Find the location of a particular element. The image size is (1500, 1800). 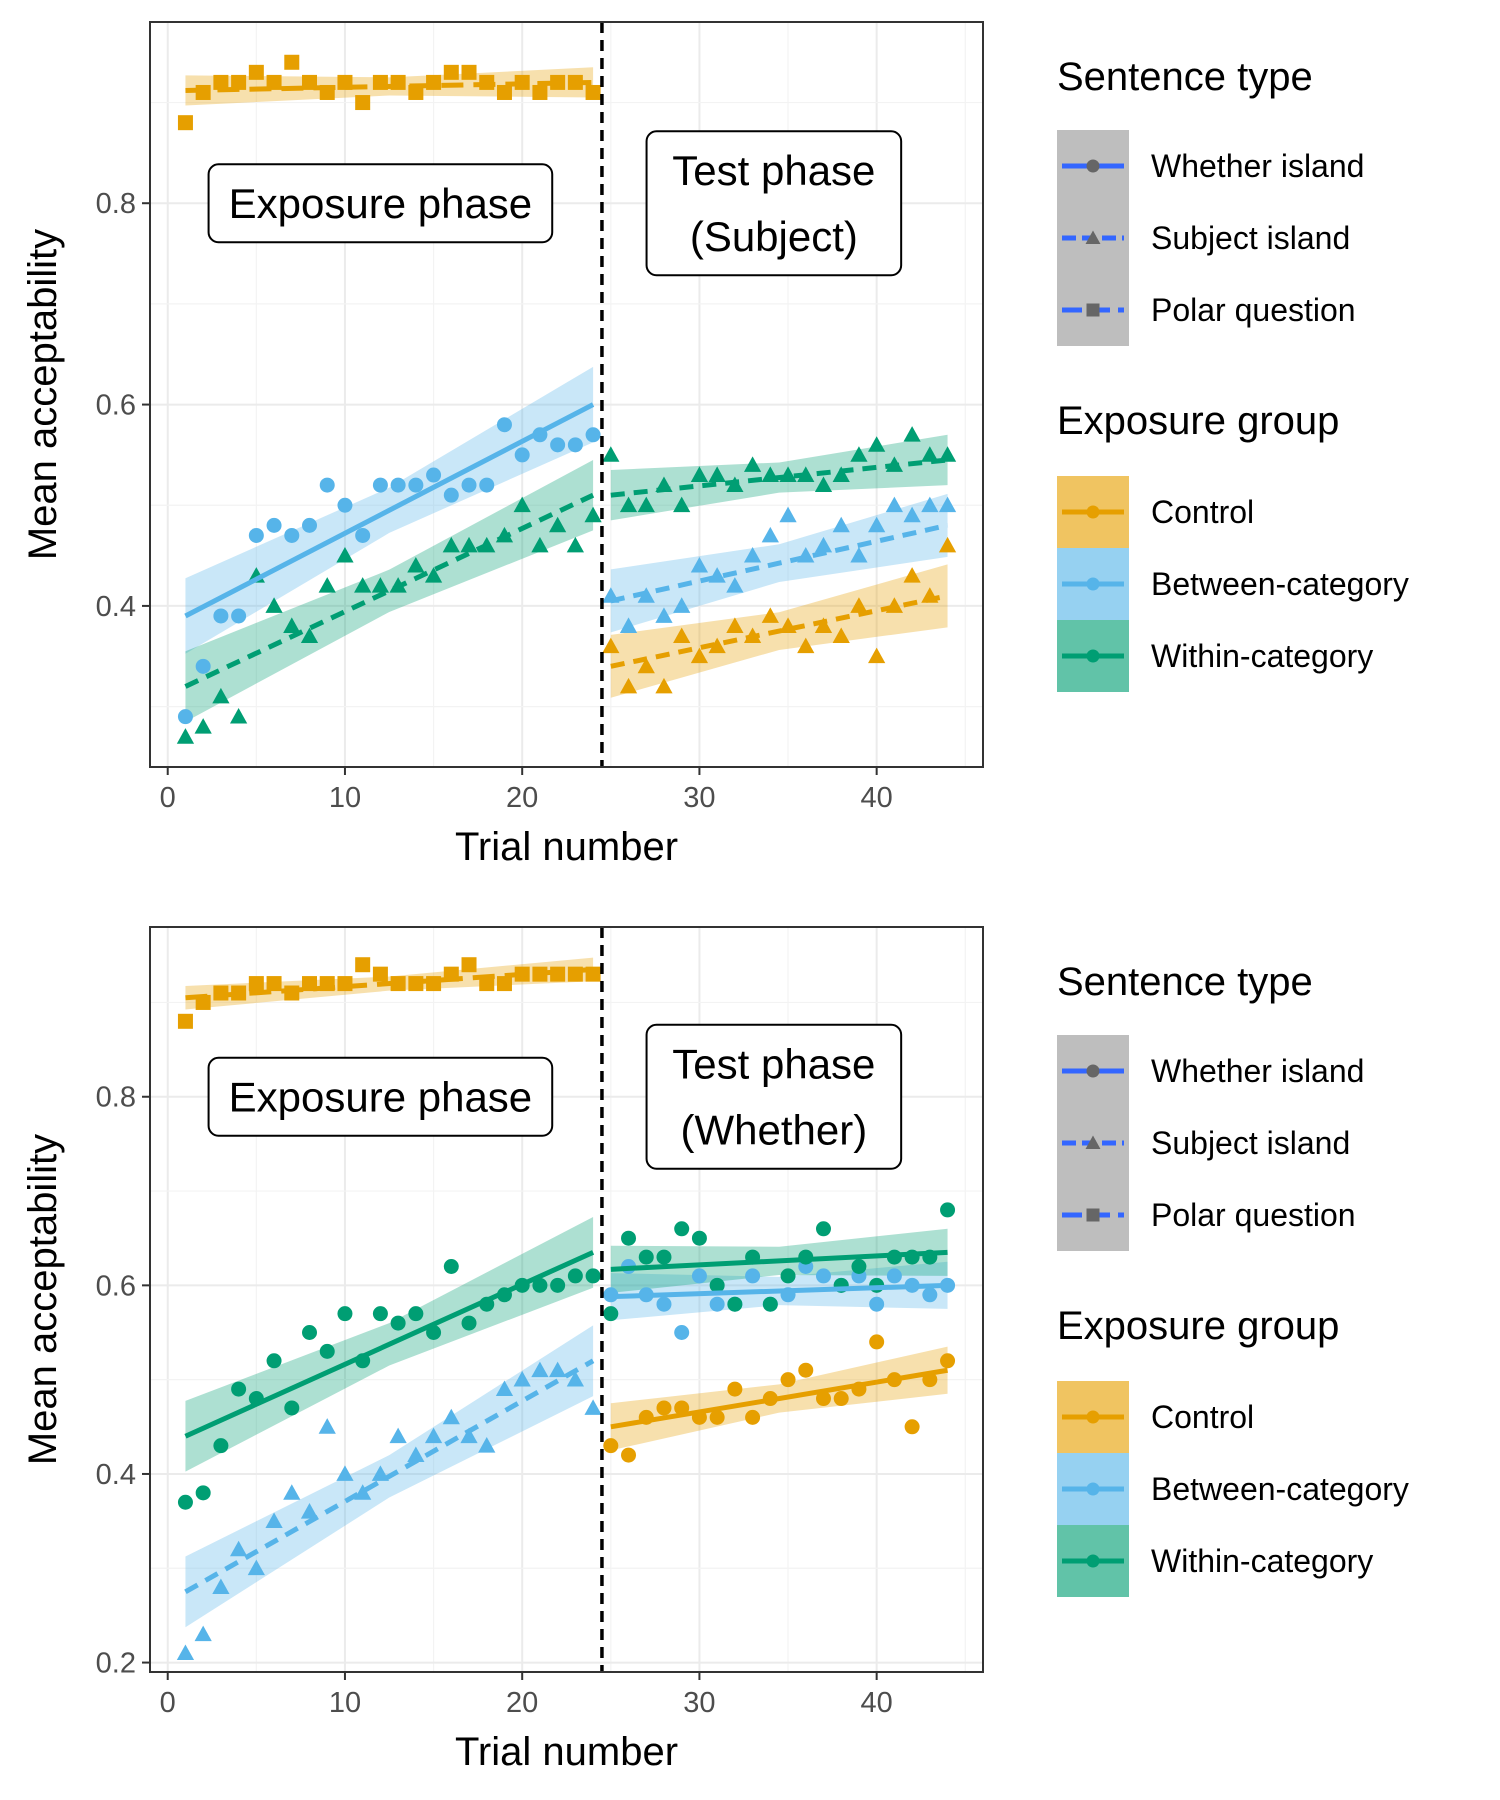

x-tick-label: 30 is located at coordinates (699, 798).